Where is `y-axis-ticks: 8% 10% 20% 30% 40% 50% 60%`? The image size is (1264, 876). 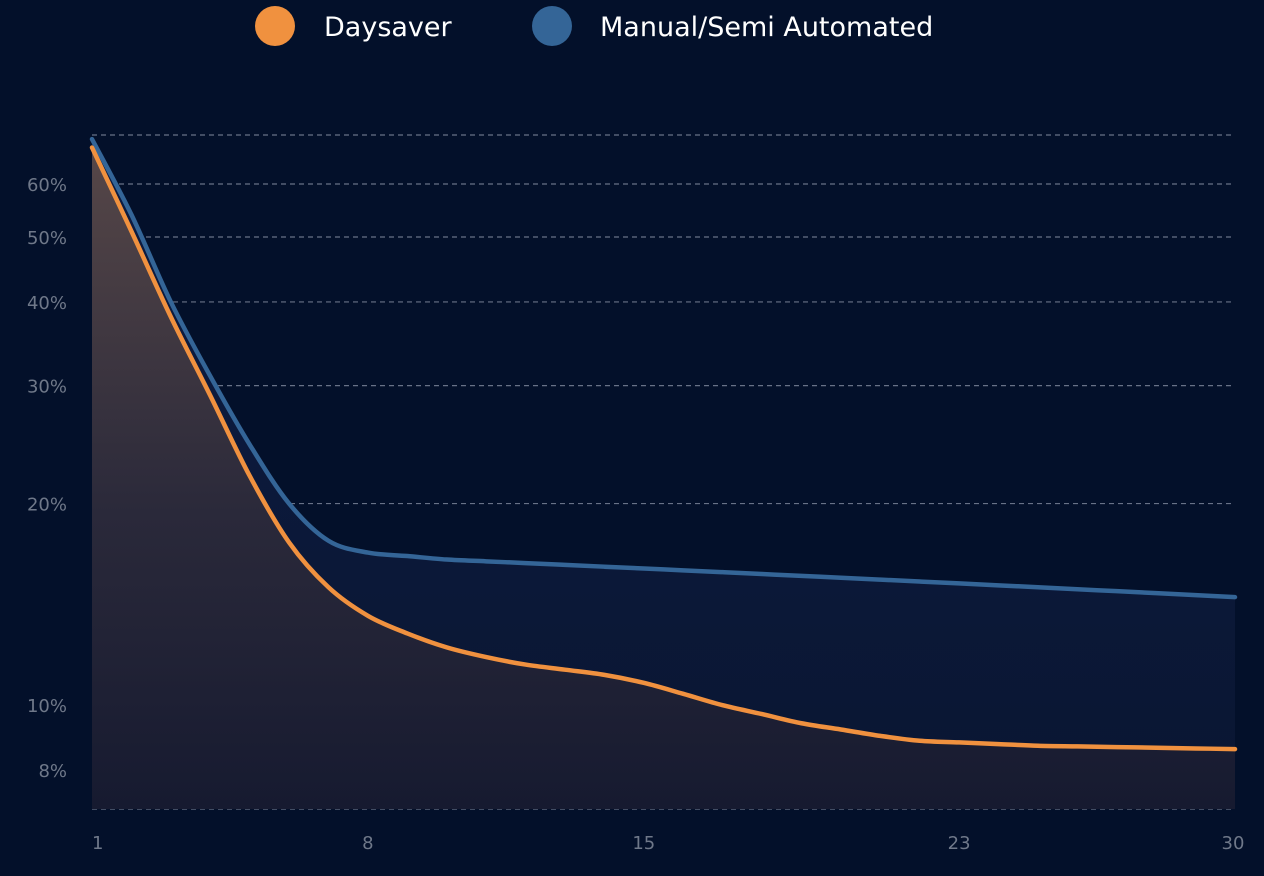
y-axis-ticks: 8% 10% 20% 30% 40% 50% 60% is located at coordinates (47, 478).